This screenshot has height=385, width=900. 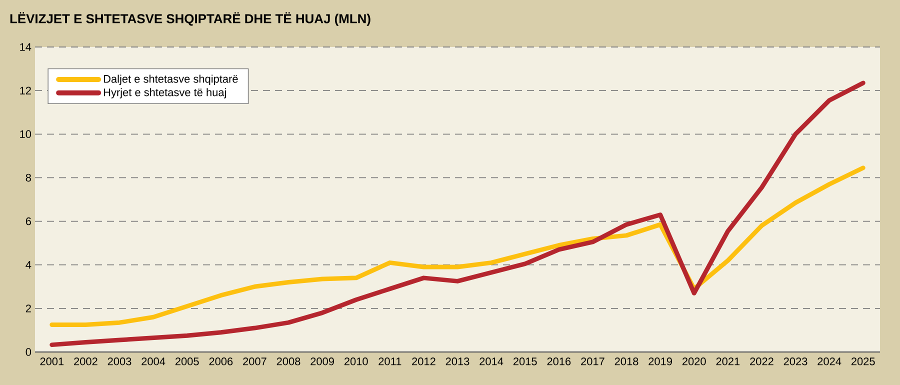 I want to click on x-tick-label: 2009, so click(x=322, y=362).